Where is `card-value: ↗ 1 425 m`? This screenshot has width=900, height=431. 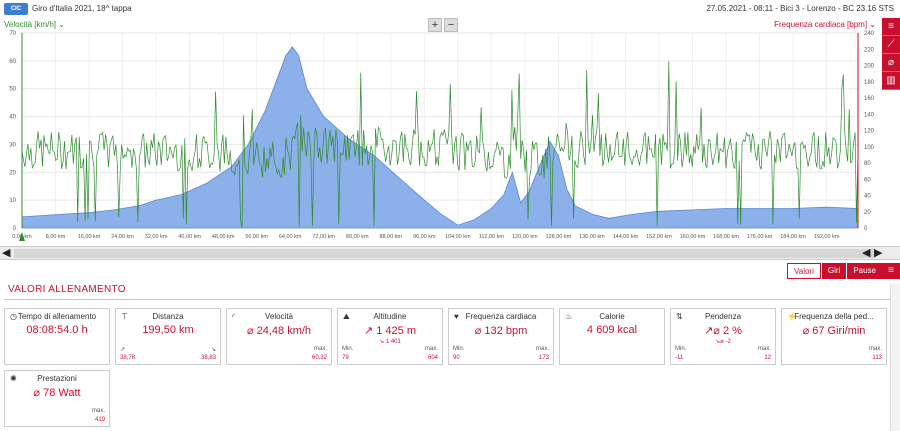
card-value: ↗ 1 425 m is located at coordinates (390, 331).